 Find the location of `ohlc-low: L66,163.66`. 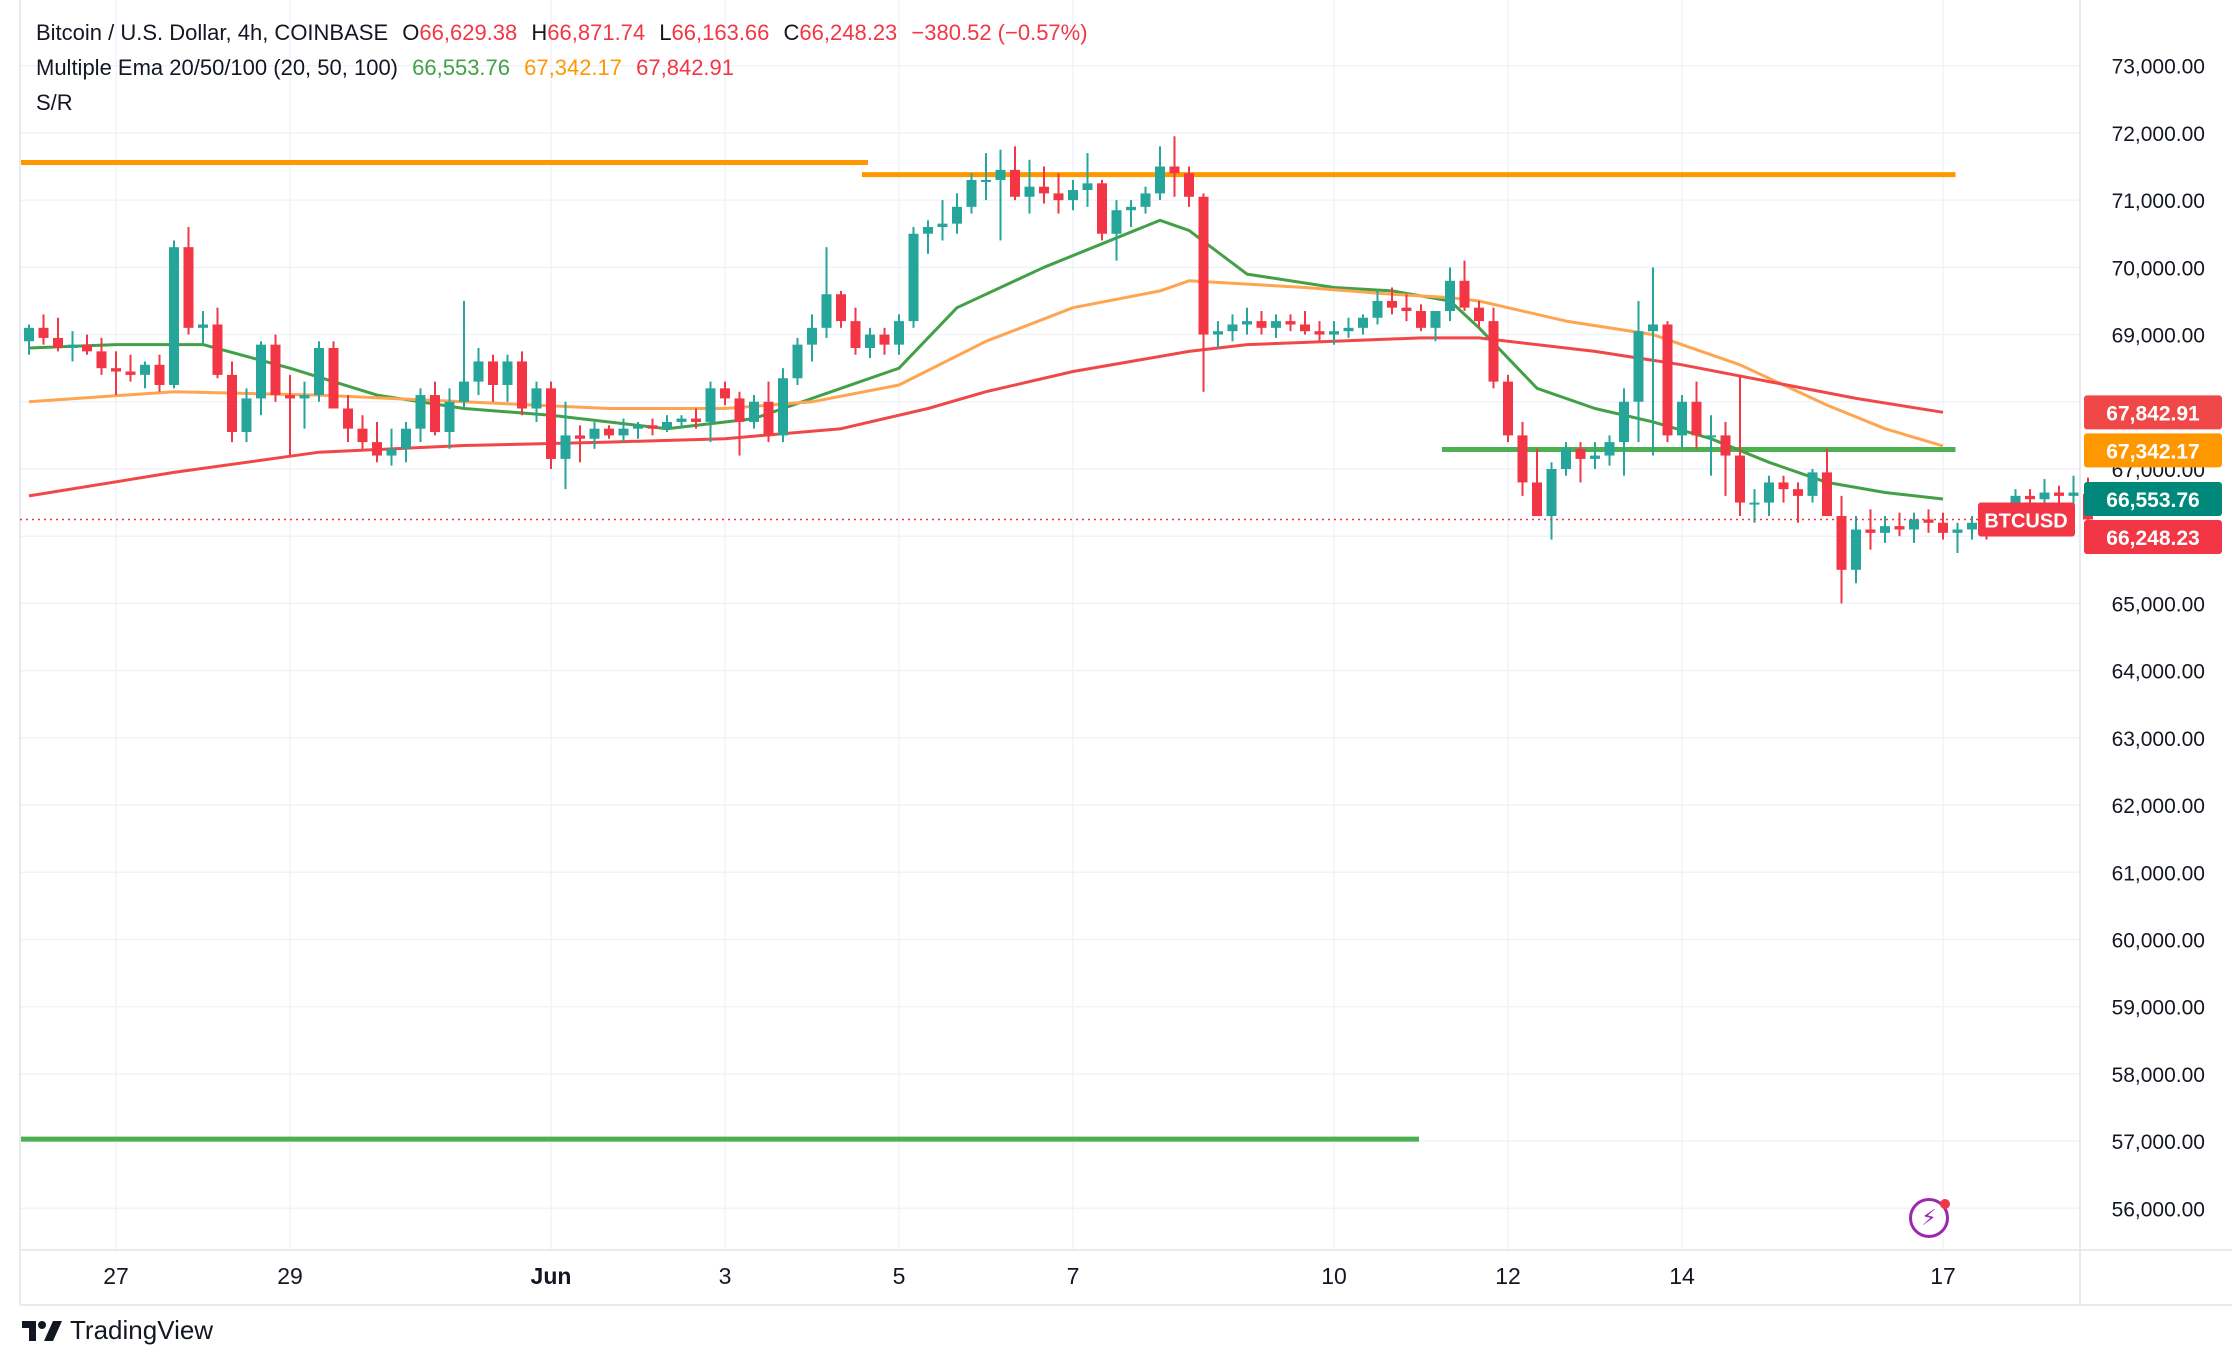

ohlc-low: L66,163.66 is located at coordinates (714, 32).